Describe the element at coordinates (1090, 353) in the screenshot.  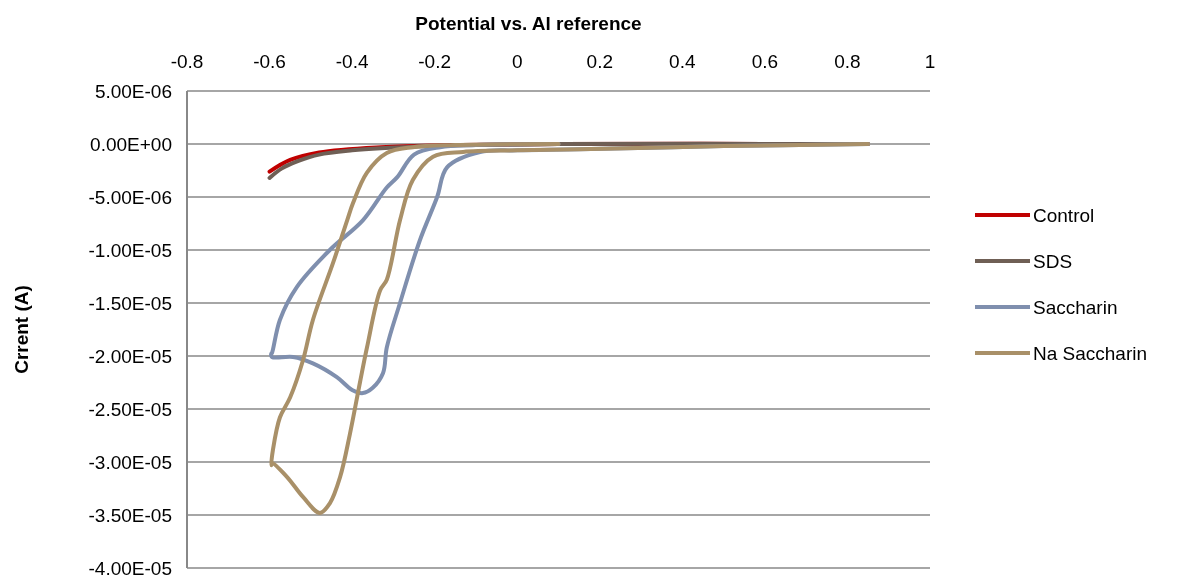
I see `legend-label: Na Saccharin` at that location.